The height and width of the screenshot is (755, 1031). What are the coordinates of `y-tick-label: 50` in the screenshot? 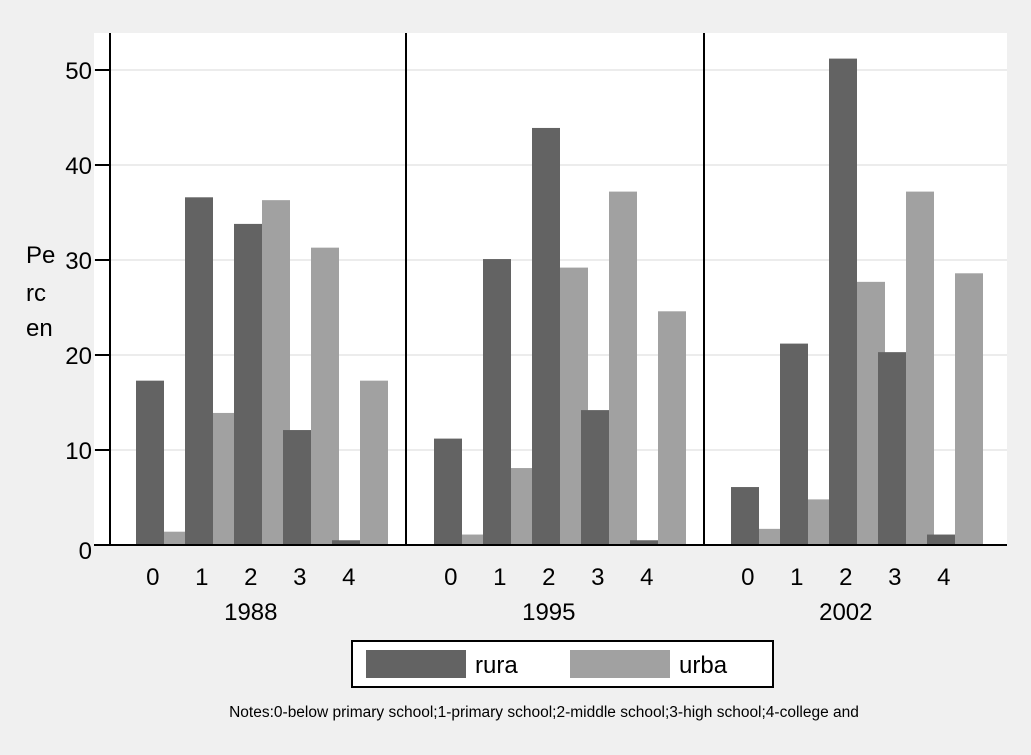 It's located at (78, 71).